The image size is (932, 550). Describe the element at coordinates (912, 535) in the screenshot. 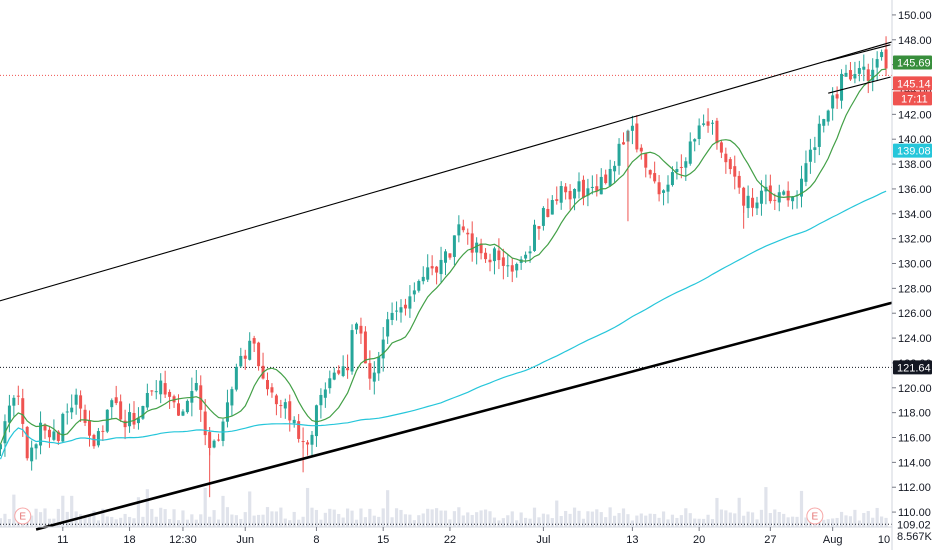

I see `volume-tag-box` at that location.